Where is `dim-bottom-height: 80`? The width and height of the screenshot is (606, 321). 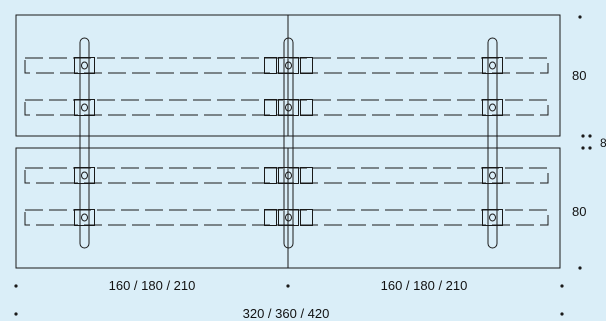
dim-bottom-height: 80 is located at coordinates (579, 211).